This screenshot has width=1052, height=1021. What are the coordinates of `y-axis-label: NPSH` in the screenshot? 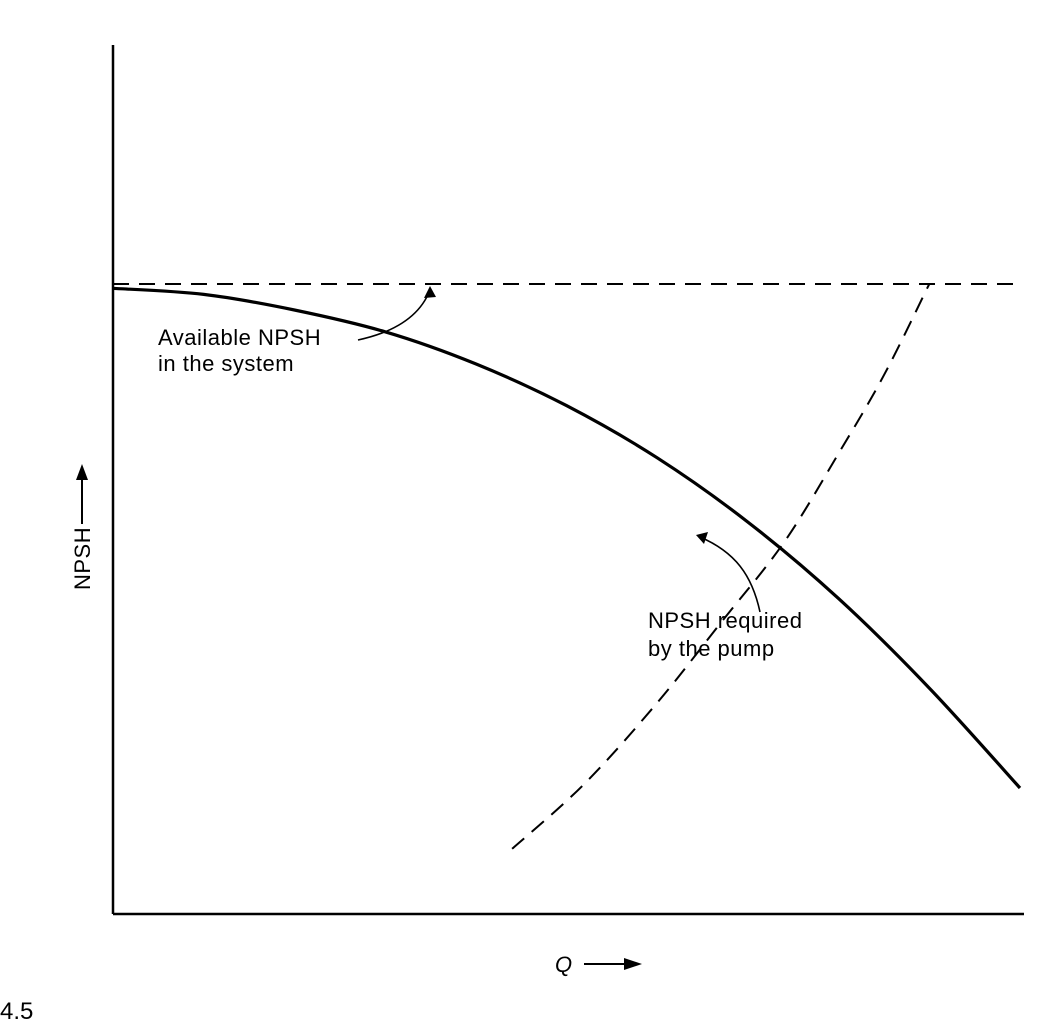 It's located at (82, 558).